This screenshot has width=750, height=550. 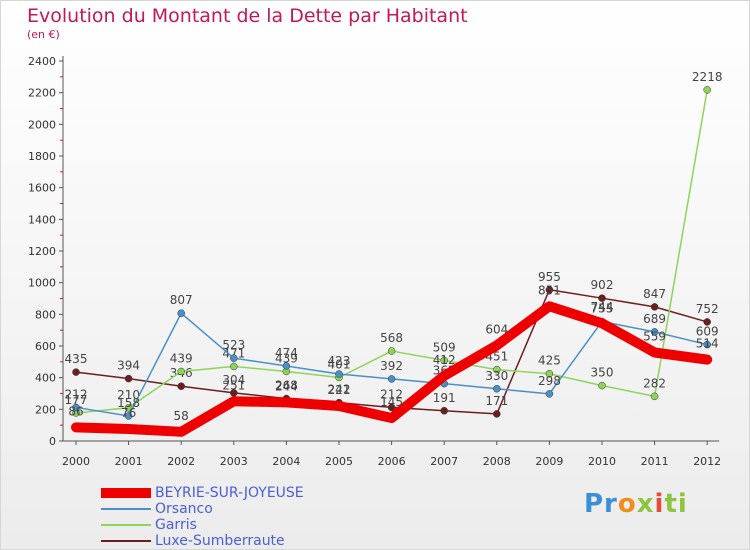 I want to click on data-label: 210, so click(x=128, y=395).